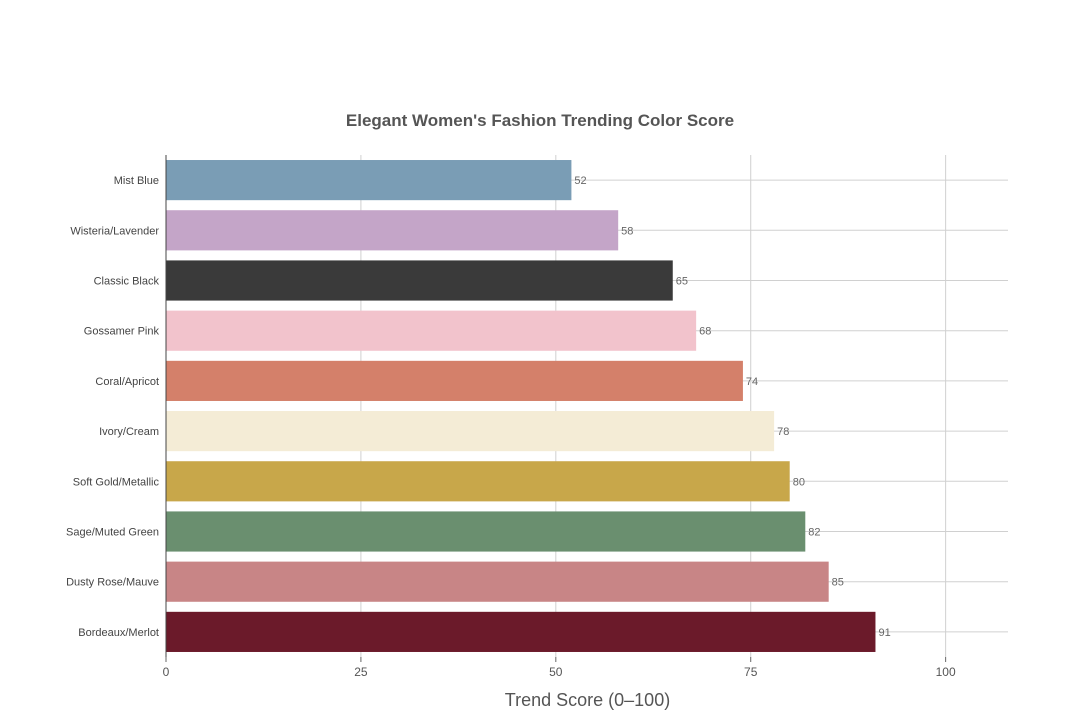  I want to click on x-tick-label: 75, so click(751, 672).